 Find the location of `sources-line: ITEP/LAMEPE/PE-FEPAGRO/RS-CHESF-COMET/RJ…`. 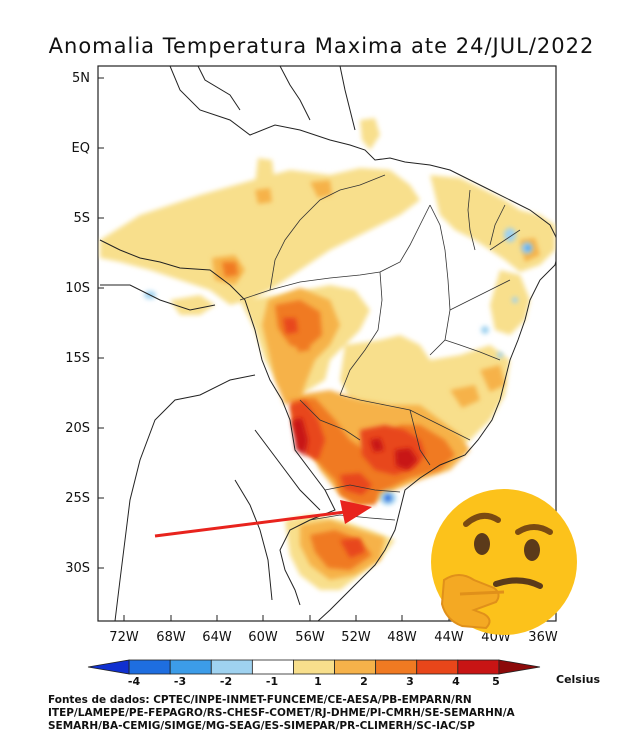

sources-line: ITEP/LAMEPE/PE-FEPAGRO/RS-CHESF-COMET/RJ… is located at coordinates (281, 713).